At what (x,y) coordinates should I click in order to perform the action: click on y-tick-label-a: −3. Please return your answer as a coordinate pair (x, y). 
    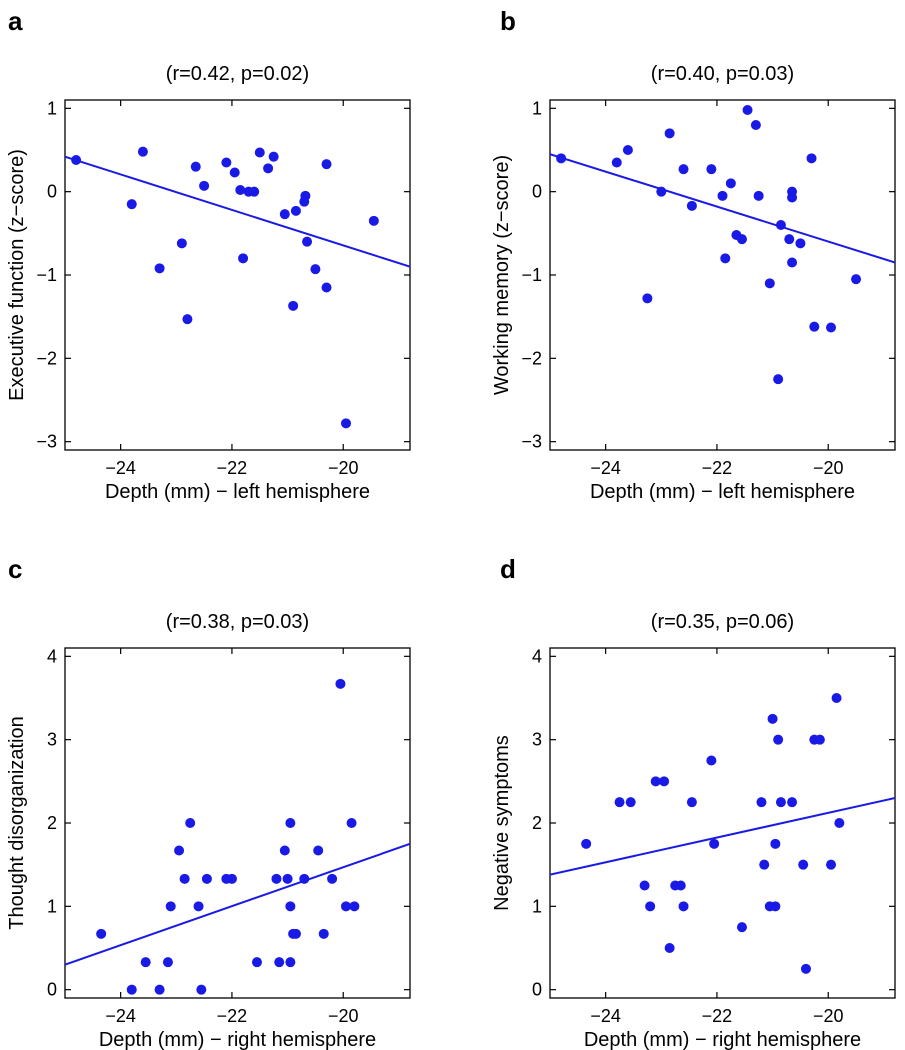
    Looking at the image, I should click on (46, 442).